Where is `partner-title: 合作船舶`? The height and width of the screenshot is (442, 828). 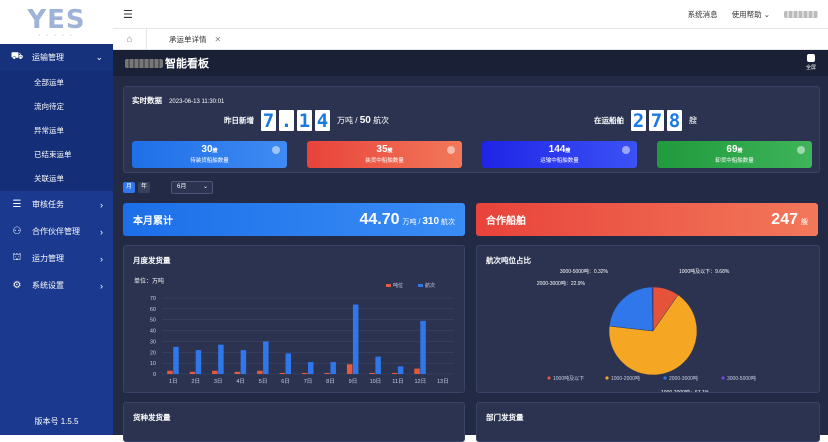
partner-title: 合作船舶 is located at coordinates (506, 221).